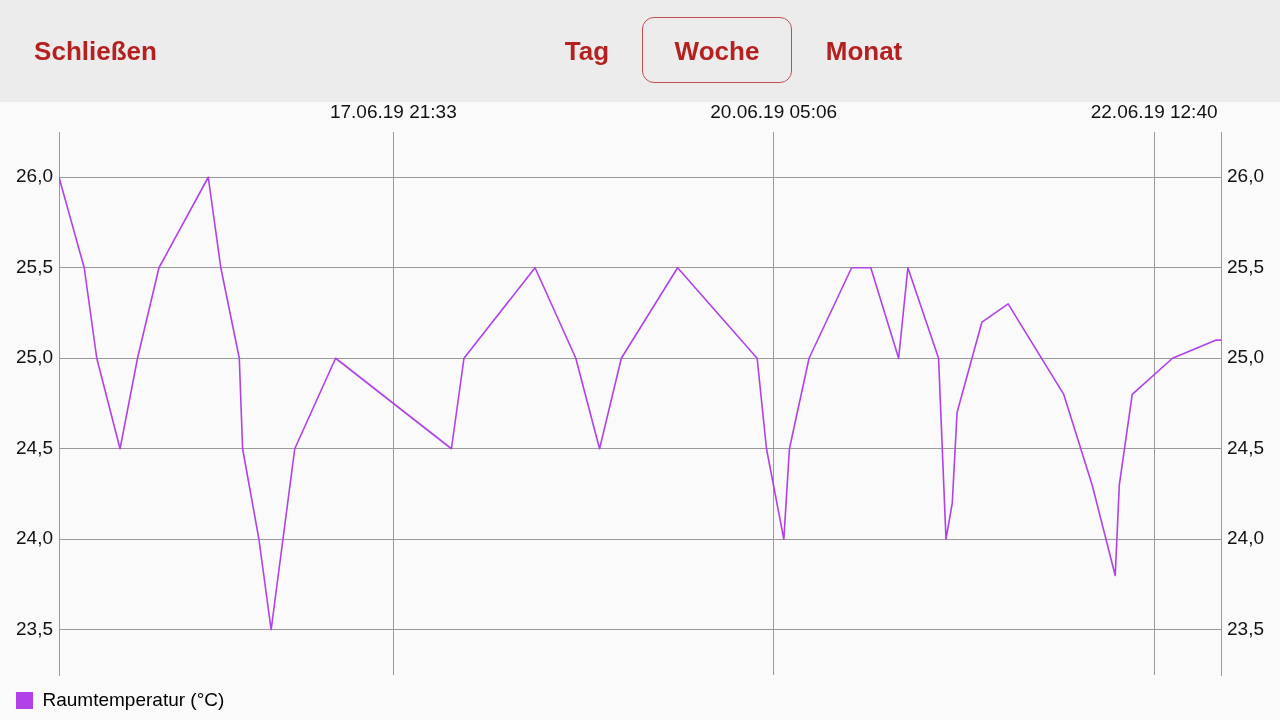 This screenshot has width=1280, height=720. What do you see at coordinates (1245, 357) in the screenshot?
I see `y2-tick-label: 25,0` at bounding box center [1245, 357].